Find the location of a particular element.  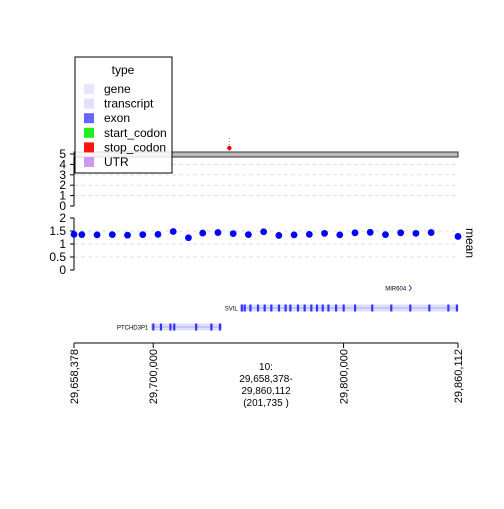

gene-label: SVIL is located at coordinates (232, 310).